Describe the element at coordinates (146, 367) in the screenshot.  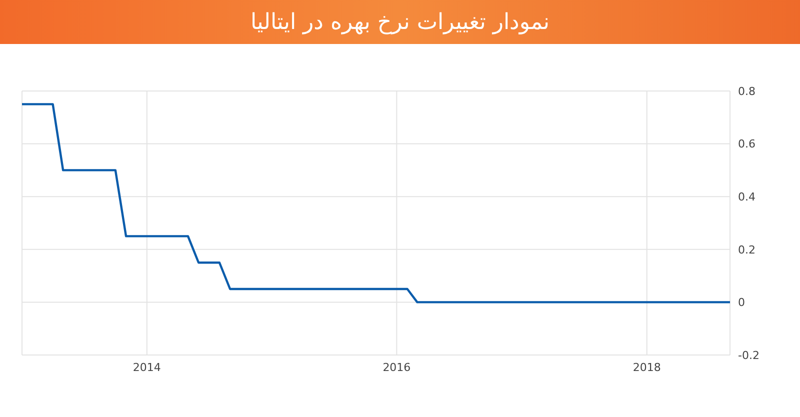
I see `x-tick-label: 2014` at that location.